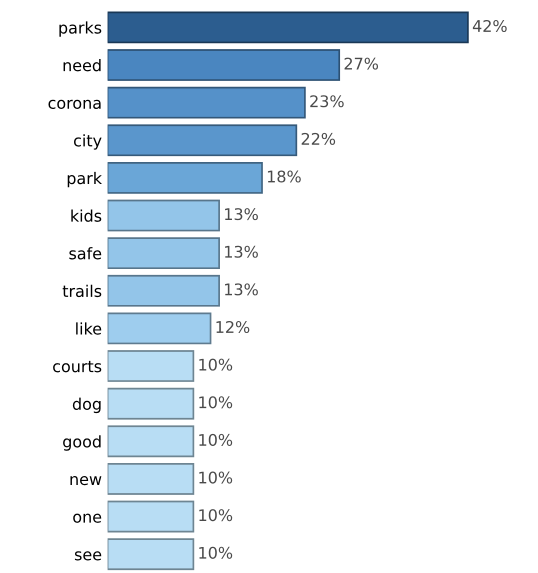  Describe the element at coordinates (89, 328) in the screenshot. I see `y-tick-label: like` at that location.